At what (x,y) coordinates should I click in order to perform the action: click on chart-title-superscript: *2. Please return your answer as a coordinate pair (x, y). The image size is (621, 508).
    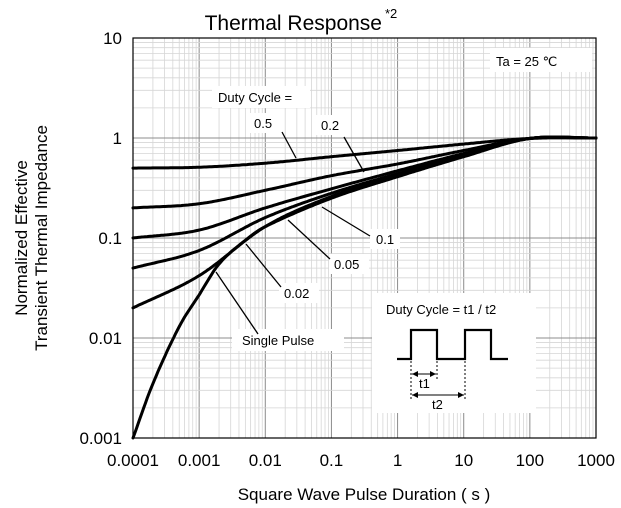
    Looking at the image, I should click on (391, 13).